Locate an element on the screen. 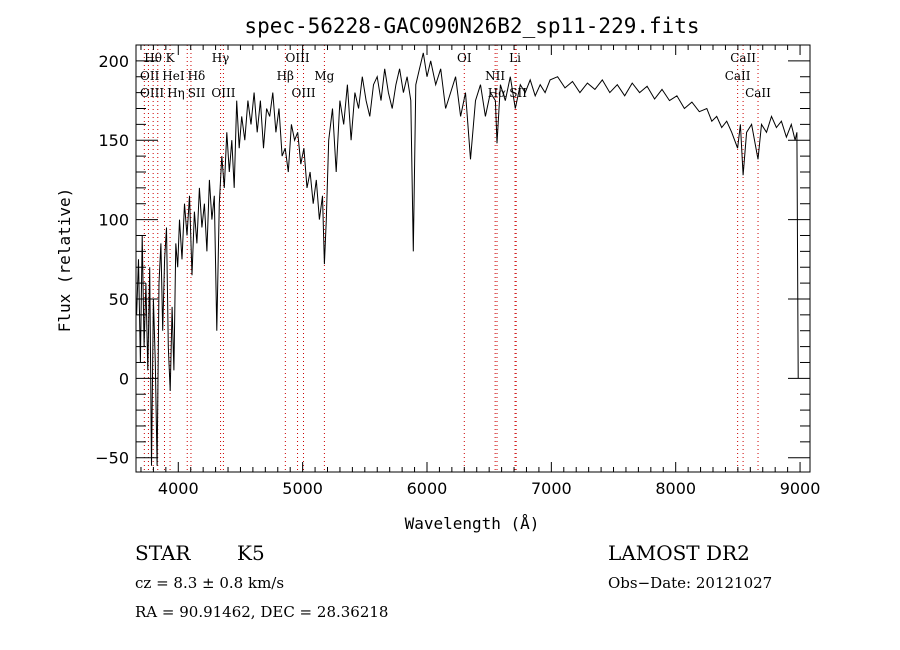  object-class: STAR is located at coordinates (163, 553).